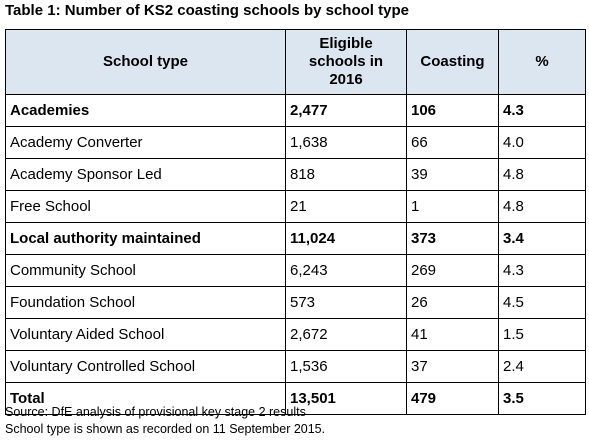 This screenshot has width=589, height=440. What do you see at coordinates (452, 62) in the screenshot?
I see `header-coasting: Coasting` at bounding box center [452, 62].